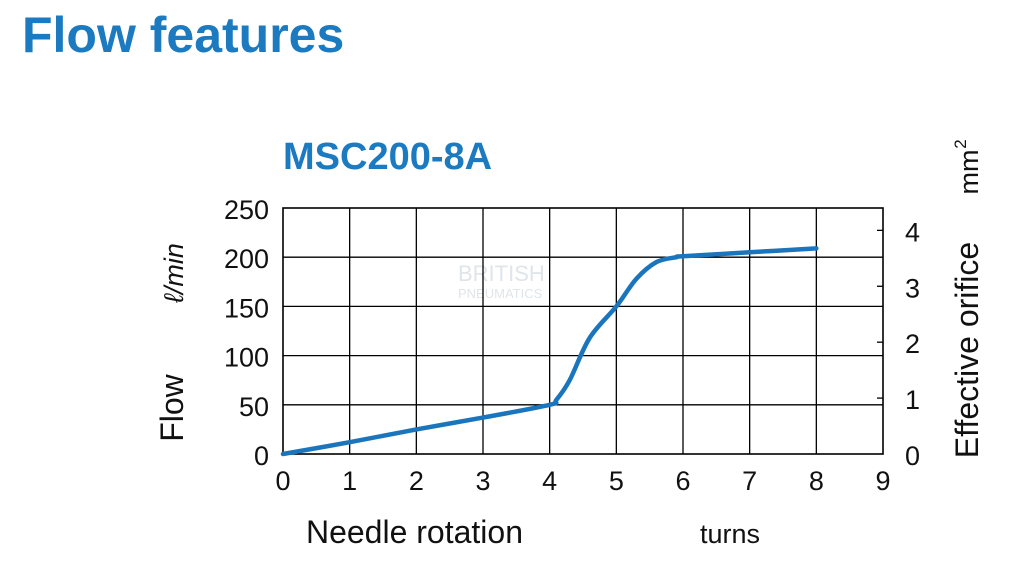 This screenshot has height=565, width=1024. Describe the element at coordinates (254, 407) in the screenshot. I see `y-tick-label: 50` at that location.